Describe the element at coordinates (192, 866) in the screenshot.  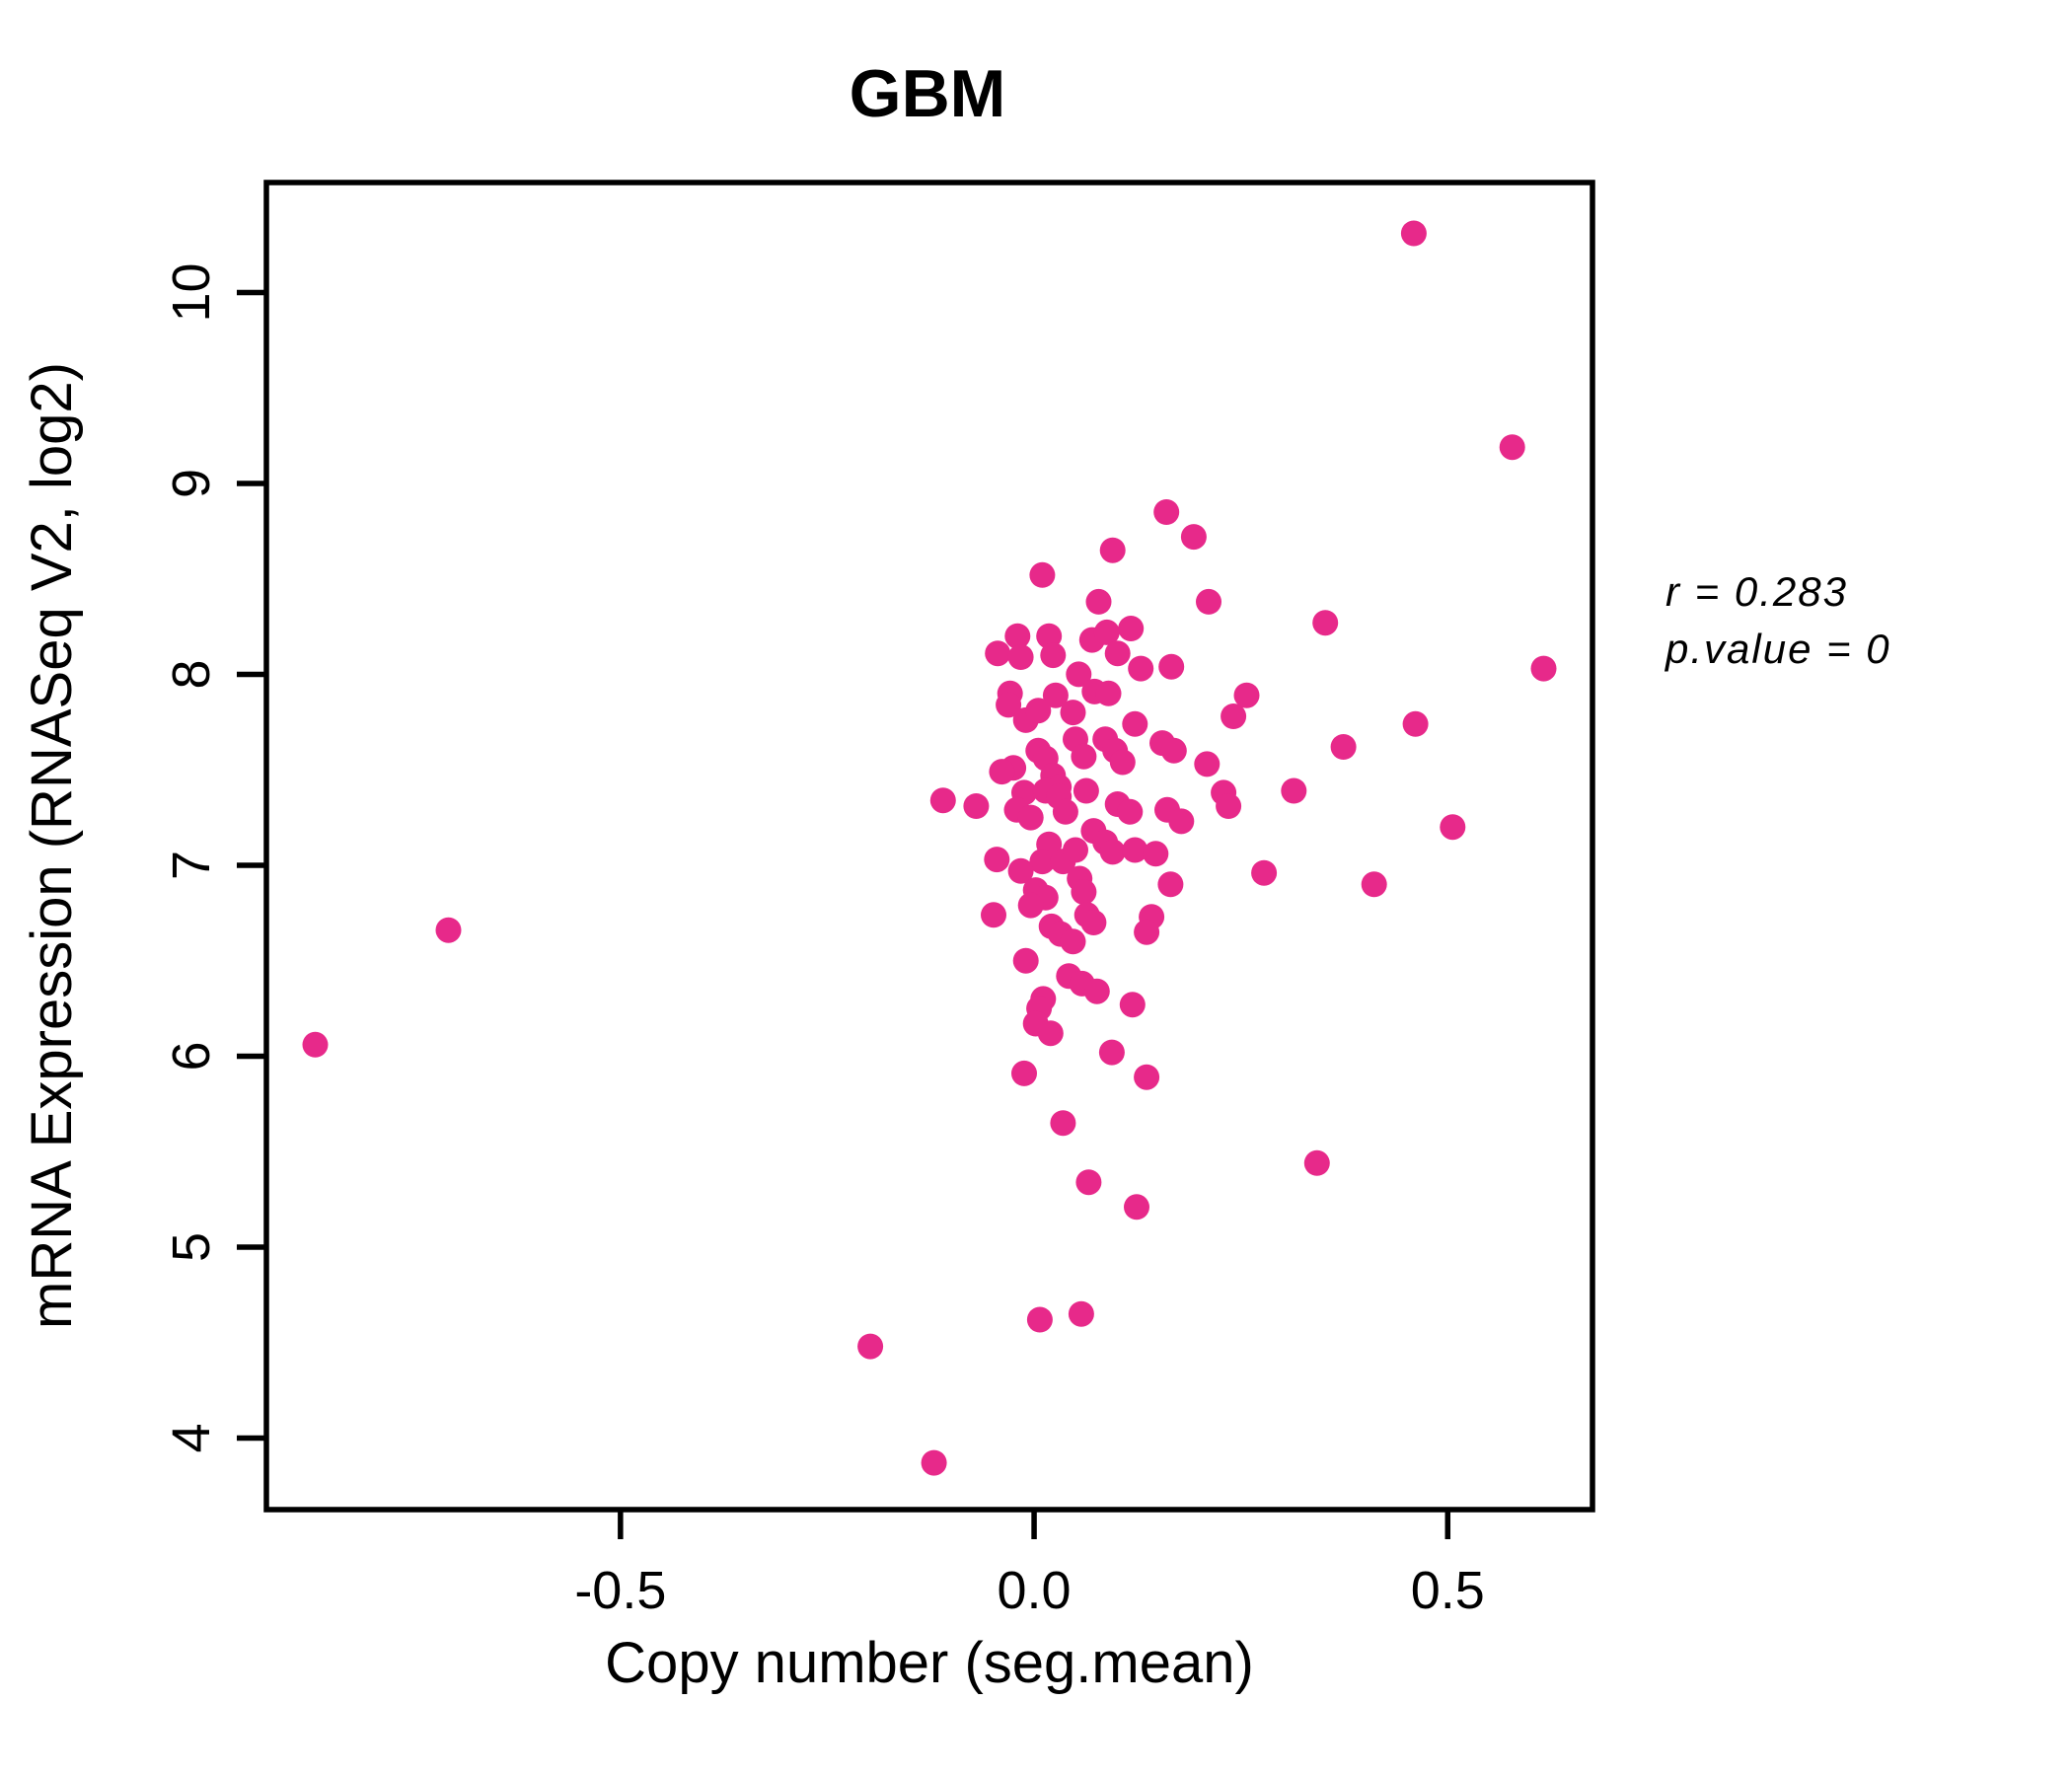
I see `y-tick-label: 7` at that location.